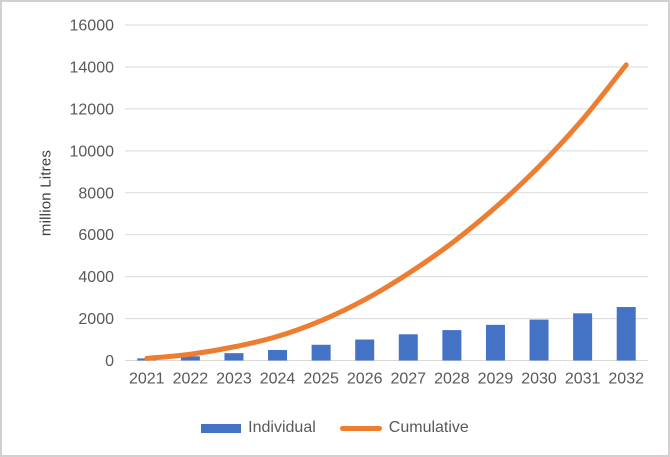 The height and width of the screenshot is (457, 670). Describe the element at coordinates (321, 379) in the screenshot. I see `x-tick-label-2025: 2025` at that location.